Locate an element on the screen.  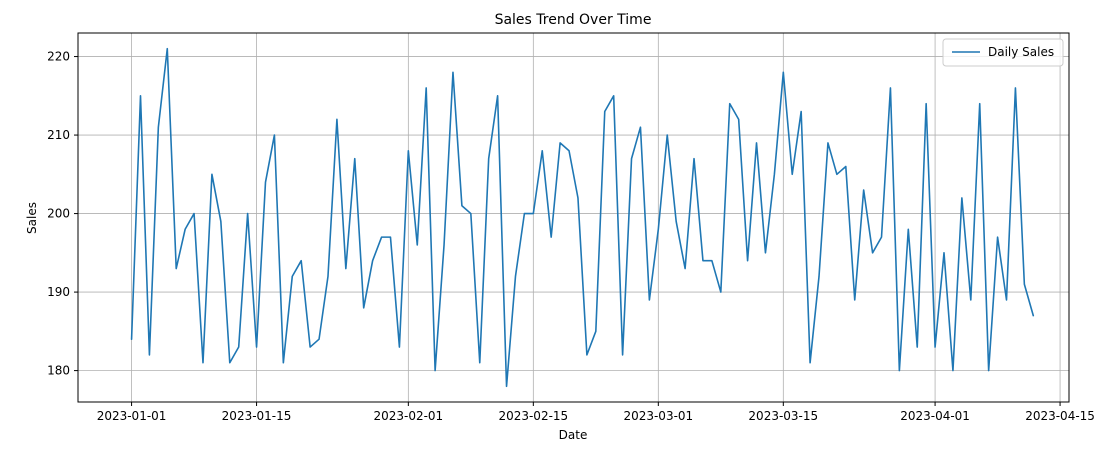
x-tick-label: 2023-02-15 is located at coordinates (533, 416).